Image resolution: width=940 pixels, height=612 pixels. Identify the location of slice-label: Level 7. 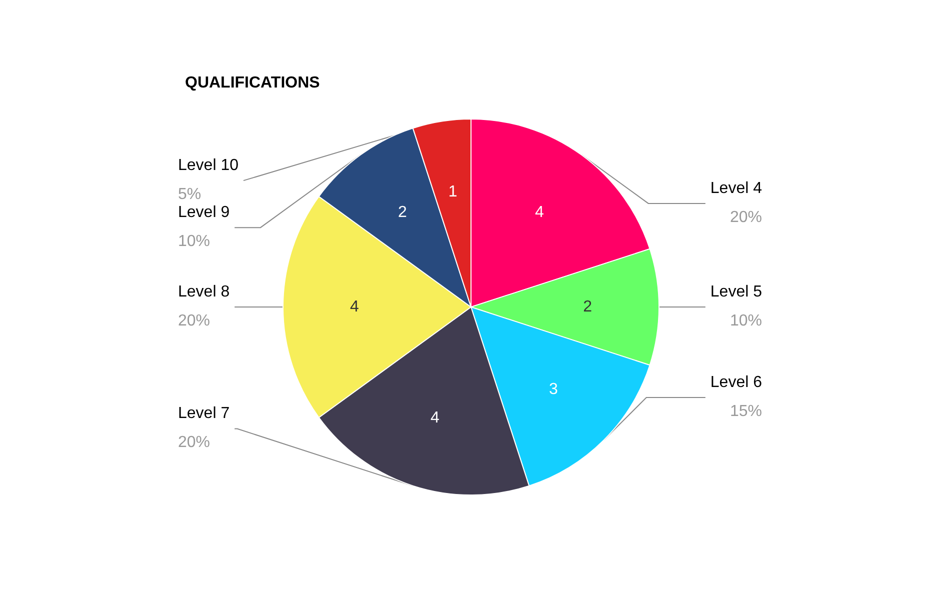
(204, 413).